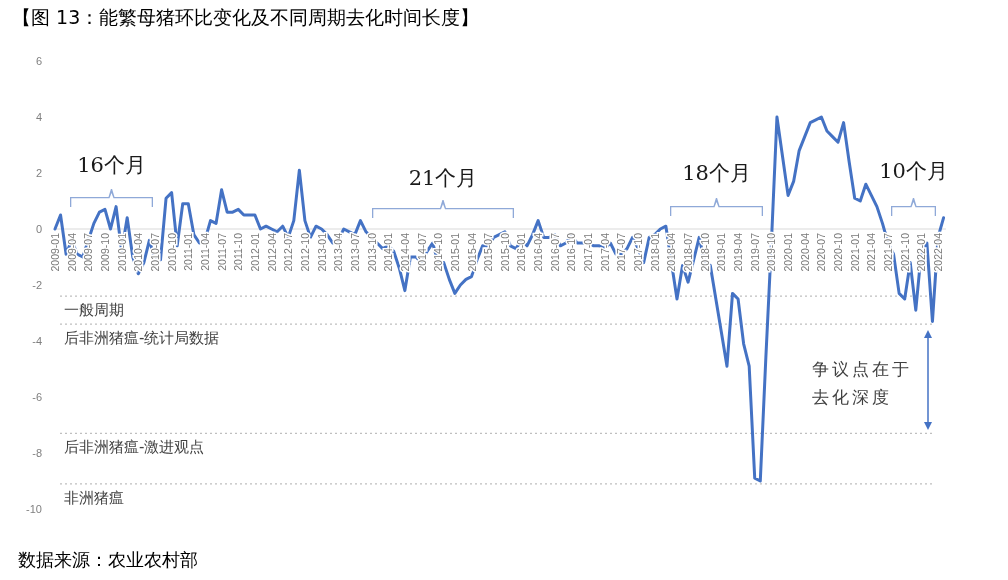 The height and width of the screenshot is (580, 1008). What do you see at coordinates (621, 252) in the screenshot?
I see `x-tick-label: 2017-07` at bounding box center [621, 252].